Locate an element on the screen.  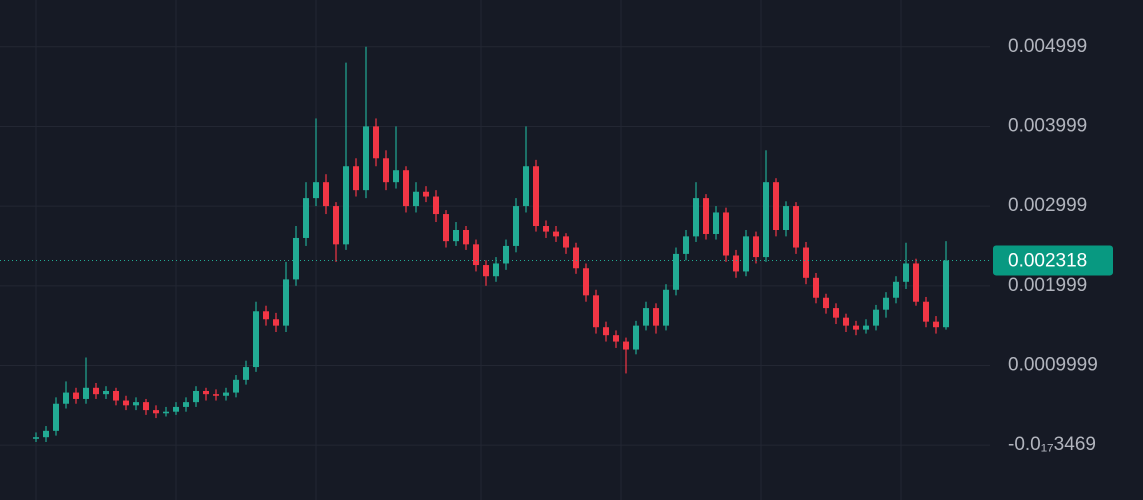
y-tick-label: 0.003999 is located at coordinates (1047, 125).